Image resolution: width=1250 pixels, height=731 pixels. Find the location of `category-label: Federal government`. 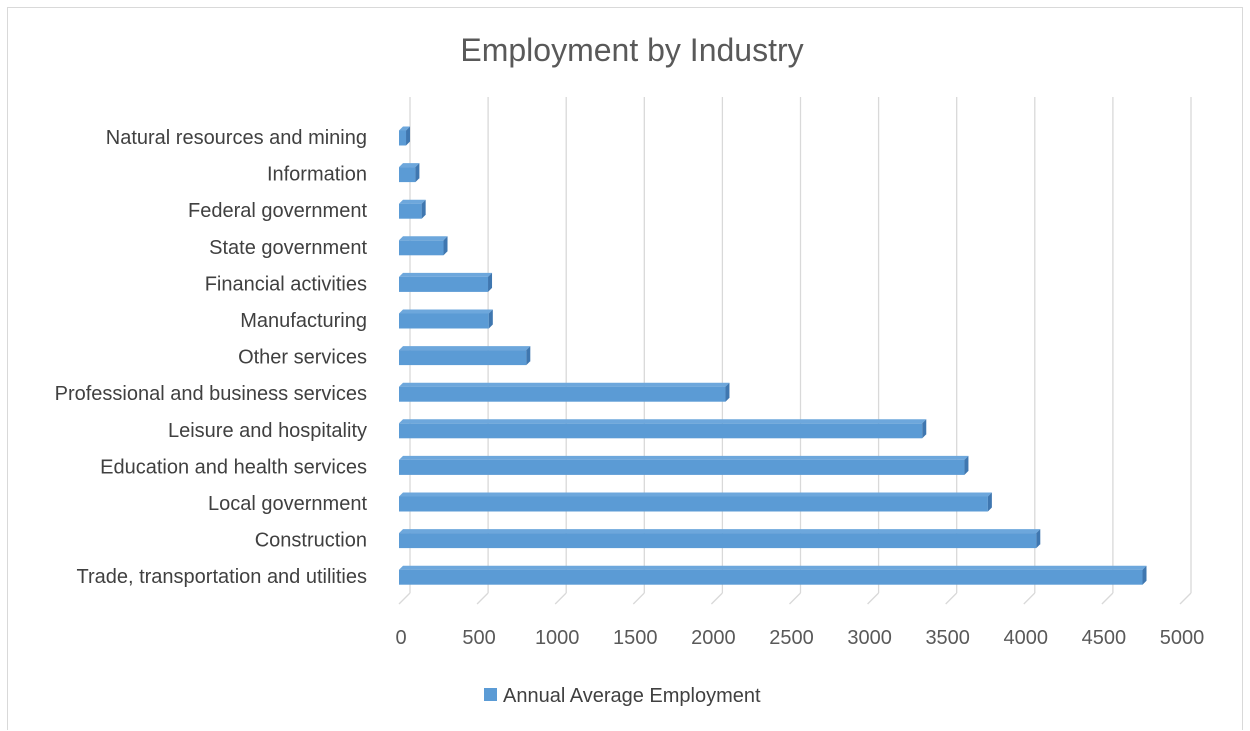

category-label: Federal government is located at coordinates (277, 211).